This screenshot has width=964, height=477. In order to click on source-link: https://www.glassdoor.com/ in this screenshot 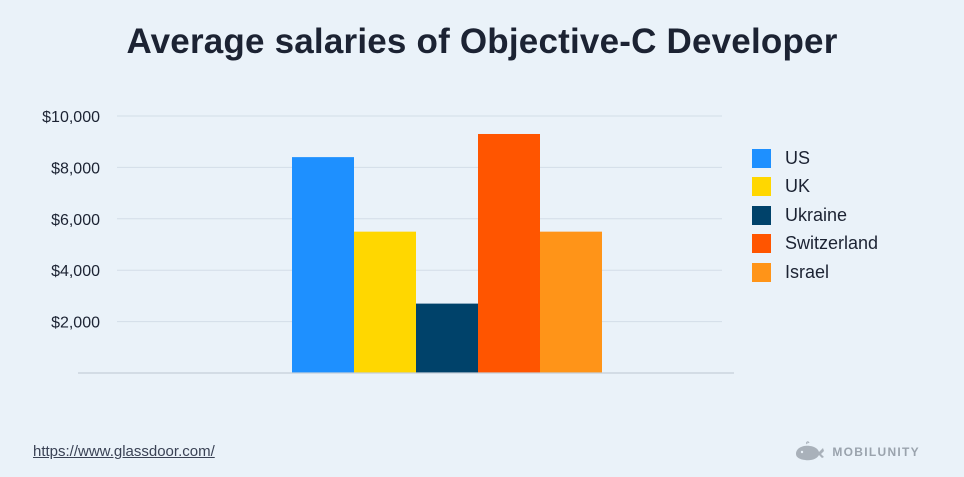, I will do `click(124, 451)`.